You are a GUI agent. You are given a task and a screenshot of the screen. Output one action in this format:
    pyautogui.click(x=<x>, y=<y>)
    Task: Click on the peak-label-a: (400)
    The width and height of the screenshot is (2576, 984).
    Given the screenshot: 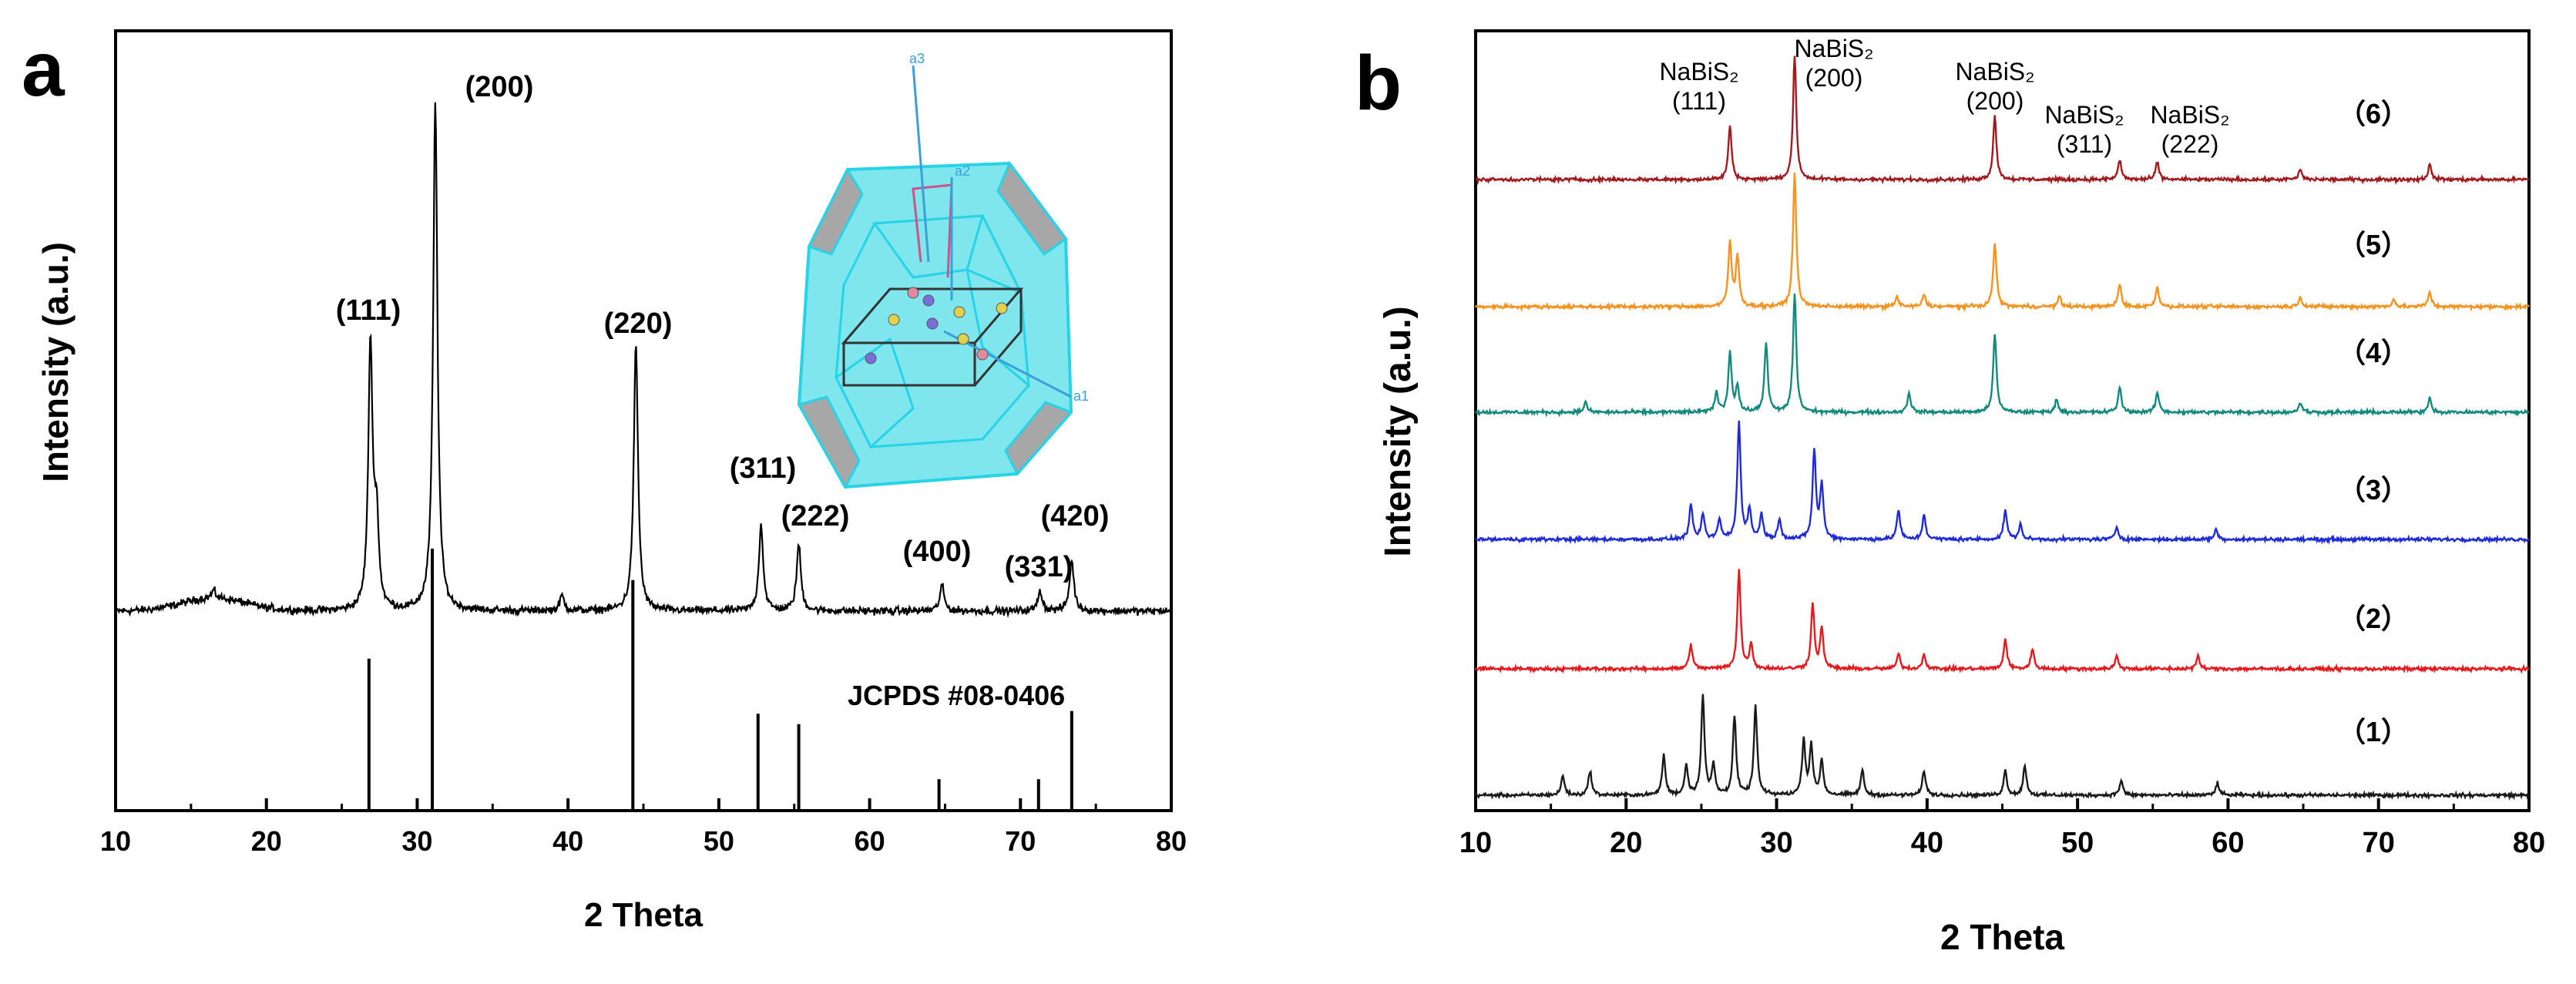 What is the action you would take?
    pyautogui.click(x=937, y=552)
    